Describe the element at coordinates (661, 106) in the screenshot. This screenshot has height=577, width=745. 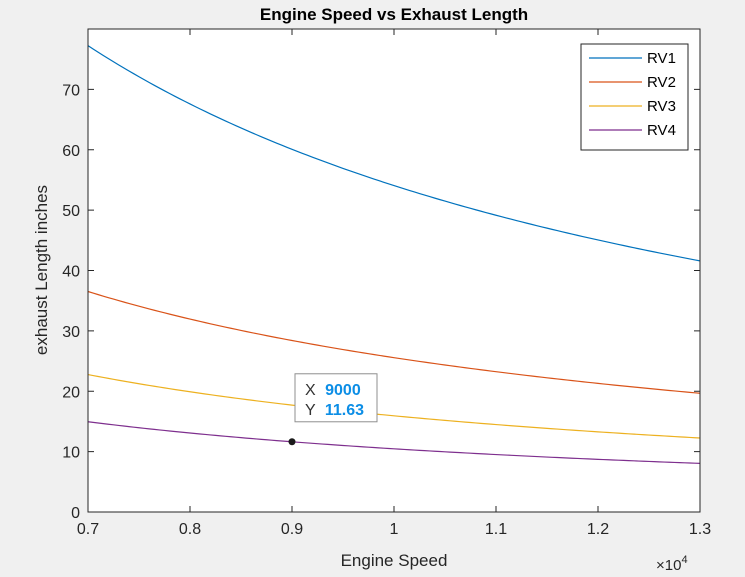
I see `legend-label: RV3` at that location.